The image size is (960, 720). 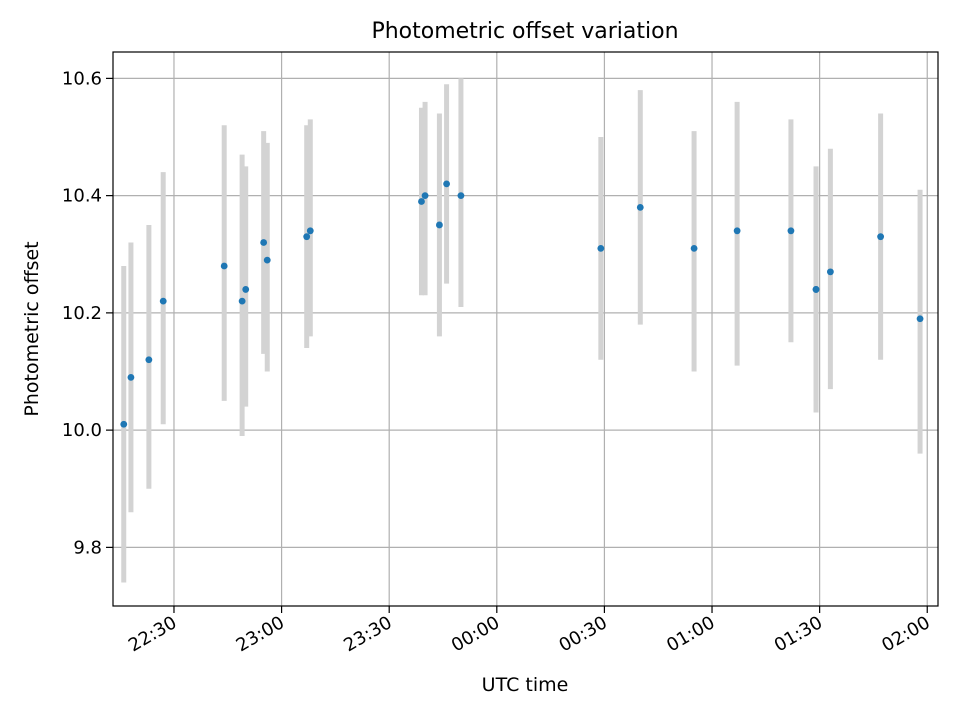 I want to click on y-tick-label: 10.6, so click(x=82, y=78).